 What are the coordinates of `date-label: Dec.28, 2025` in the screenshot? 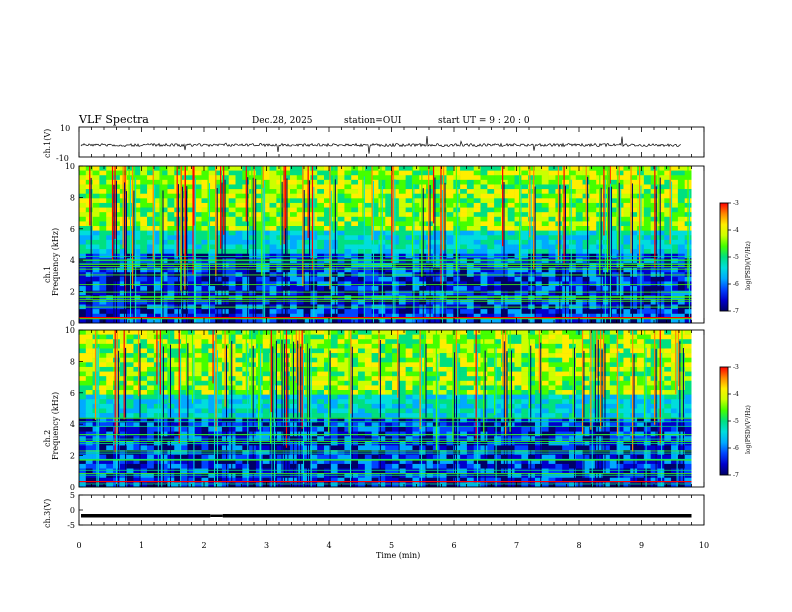 It's located at (282, 121).